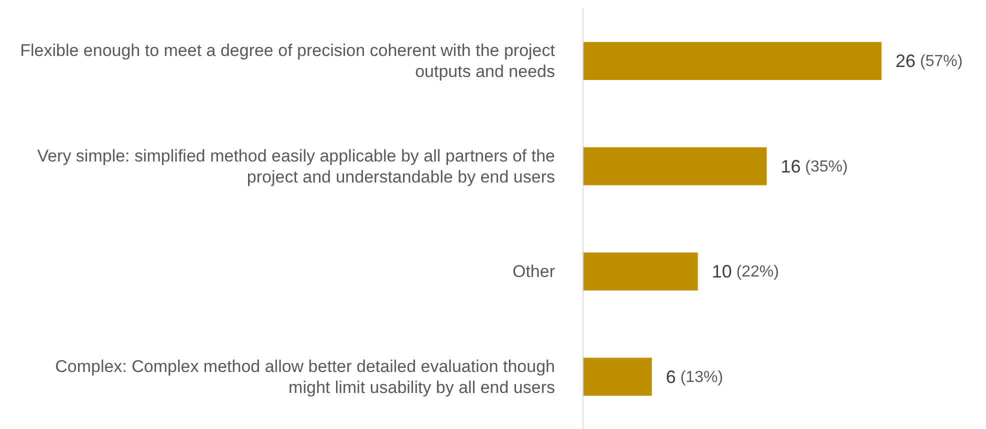 Image resolution: width=986 pixels, height=429 pixels. Describe the element at coordinates (534, 271) in the screenshot. I see `y-tick-label: Other` at that location.